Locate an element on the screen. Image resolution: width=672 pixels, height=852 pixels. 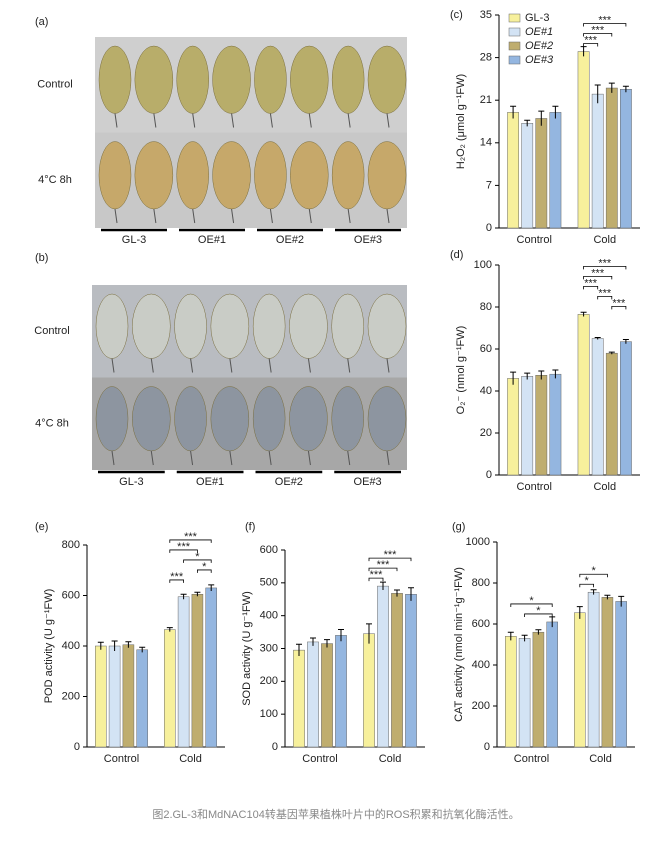
legend-label: OE#2 is located at coordinates (539, 46).